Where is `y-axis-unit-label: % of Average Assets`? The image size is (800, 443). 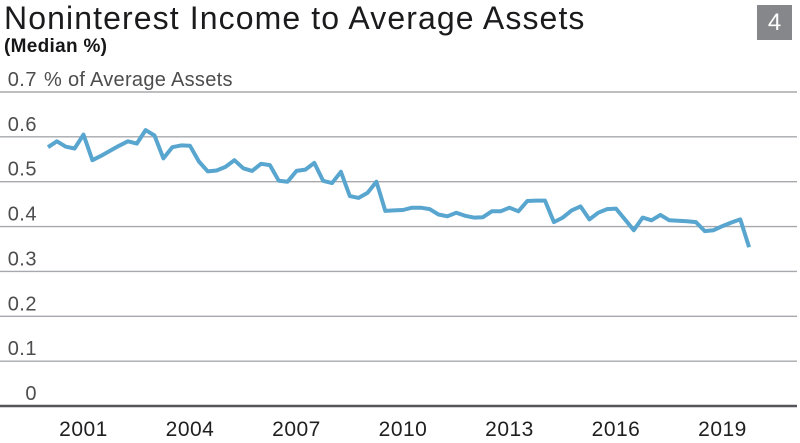 y-axis-unit-label: % of Average Assets is located at coordinates (138, 80).